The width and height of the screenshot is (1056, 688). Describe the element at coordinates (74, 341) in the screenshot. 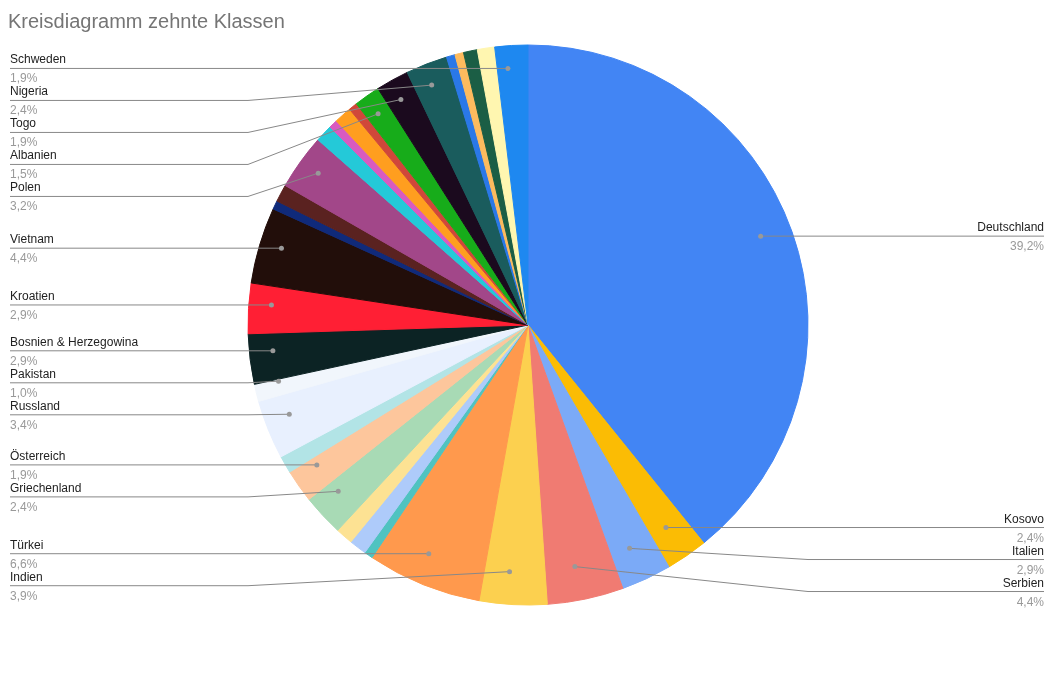

I see `slice-label: Bosnien & Herzegowina` at that location.